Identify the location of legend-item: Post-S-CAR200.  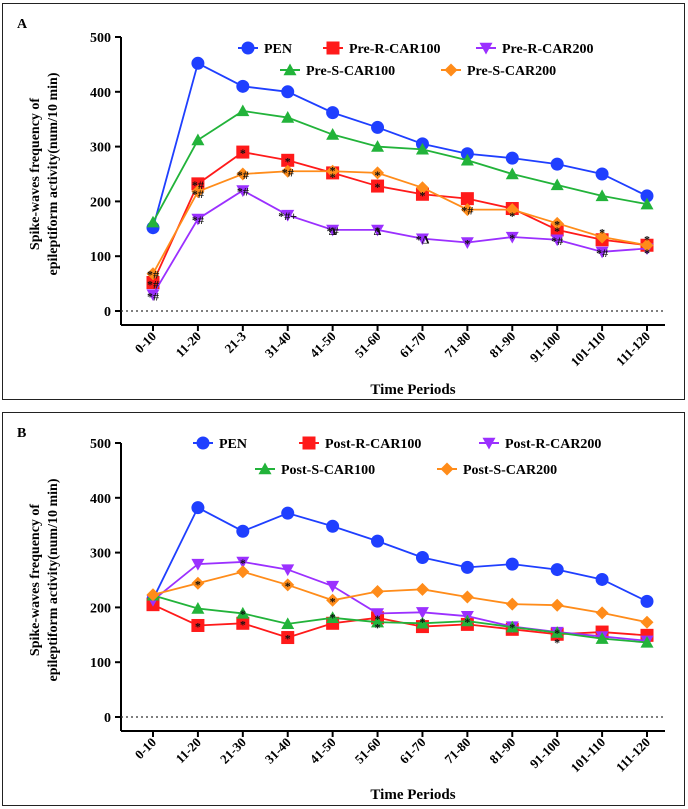
(497, 470).